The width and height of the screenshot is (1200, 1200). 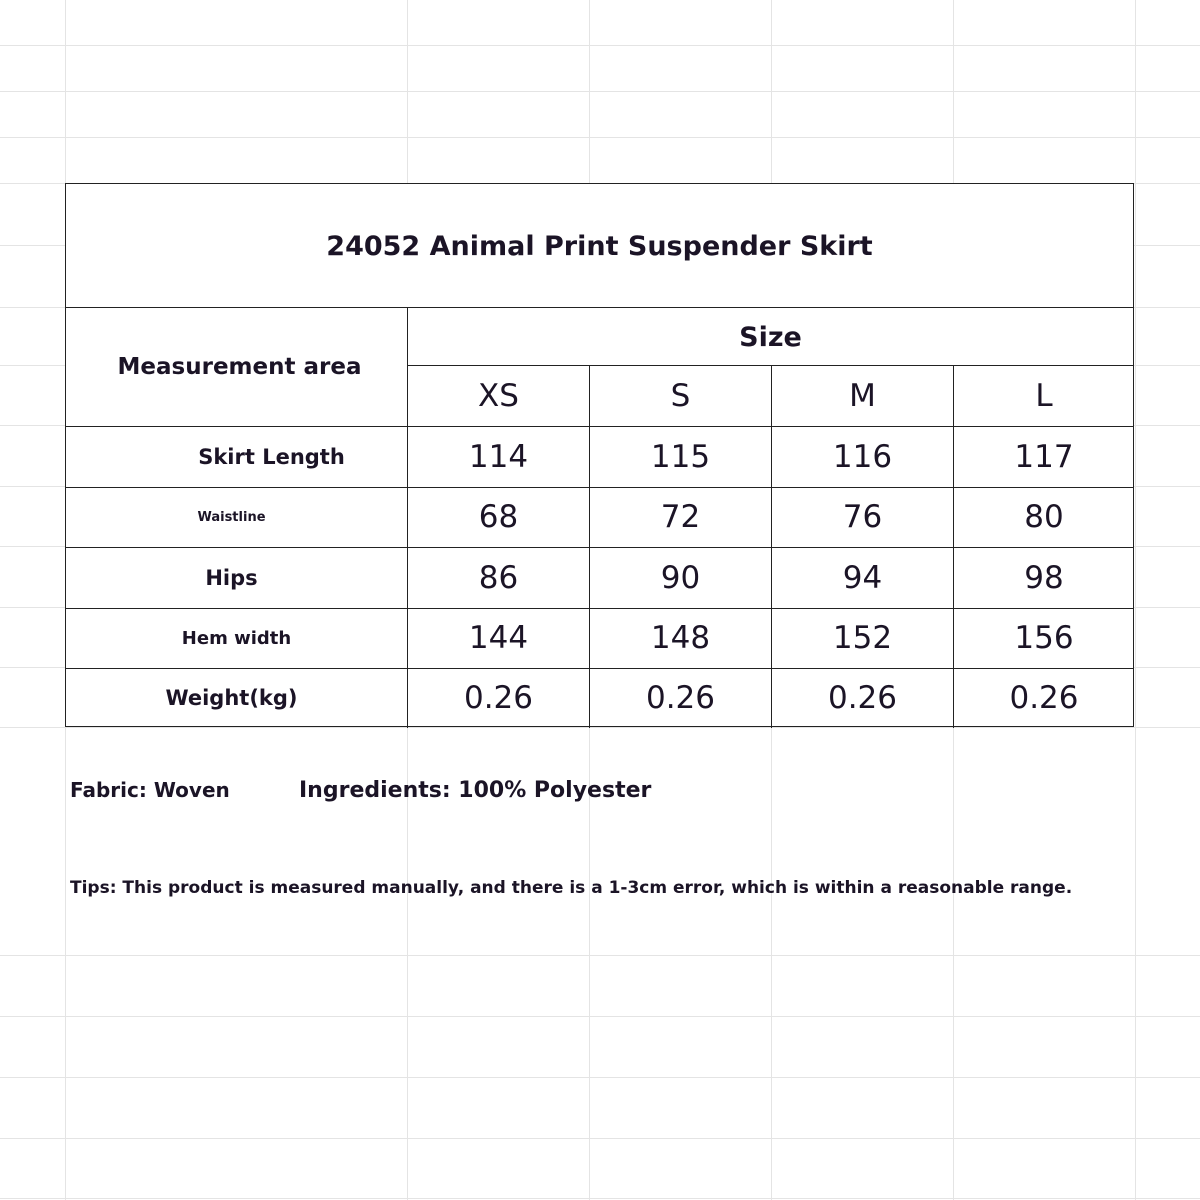 What do you see at coordinates (680, 638) in the screenshot?
I see `table-cell: 148` at bounding box center [680, 638].